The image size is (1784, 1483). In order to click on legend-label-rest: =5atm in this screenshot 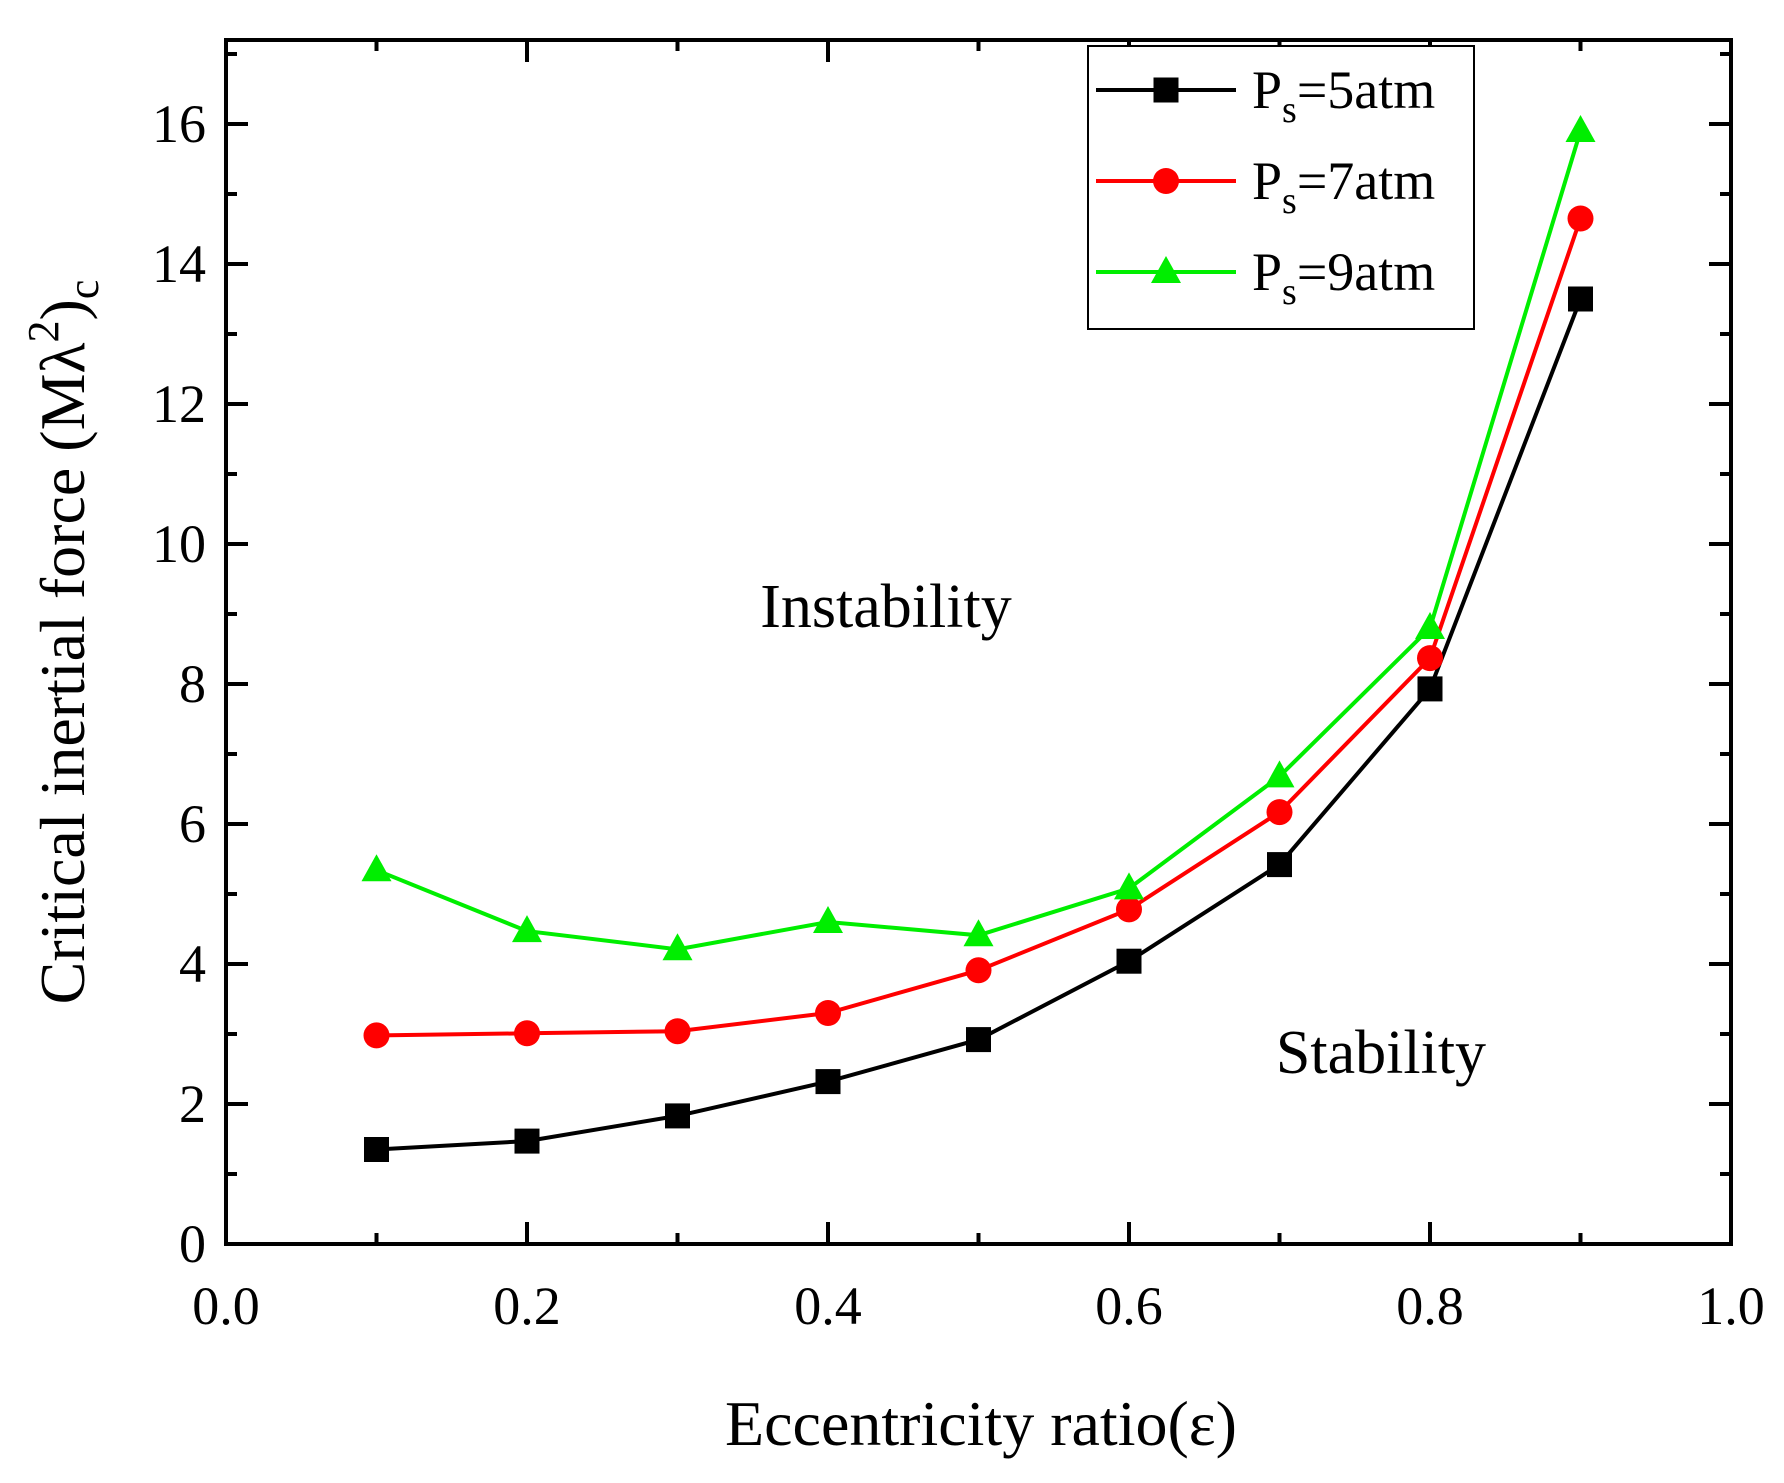, I will do `click(1366, 90)`.